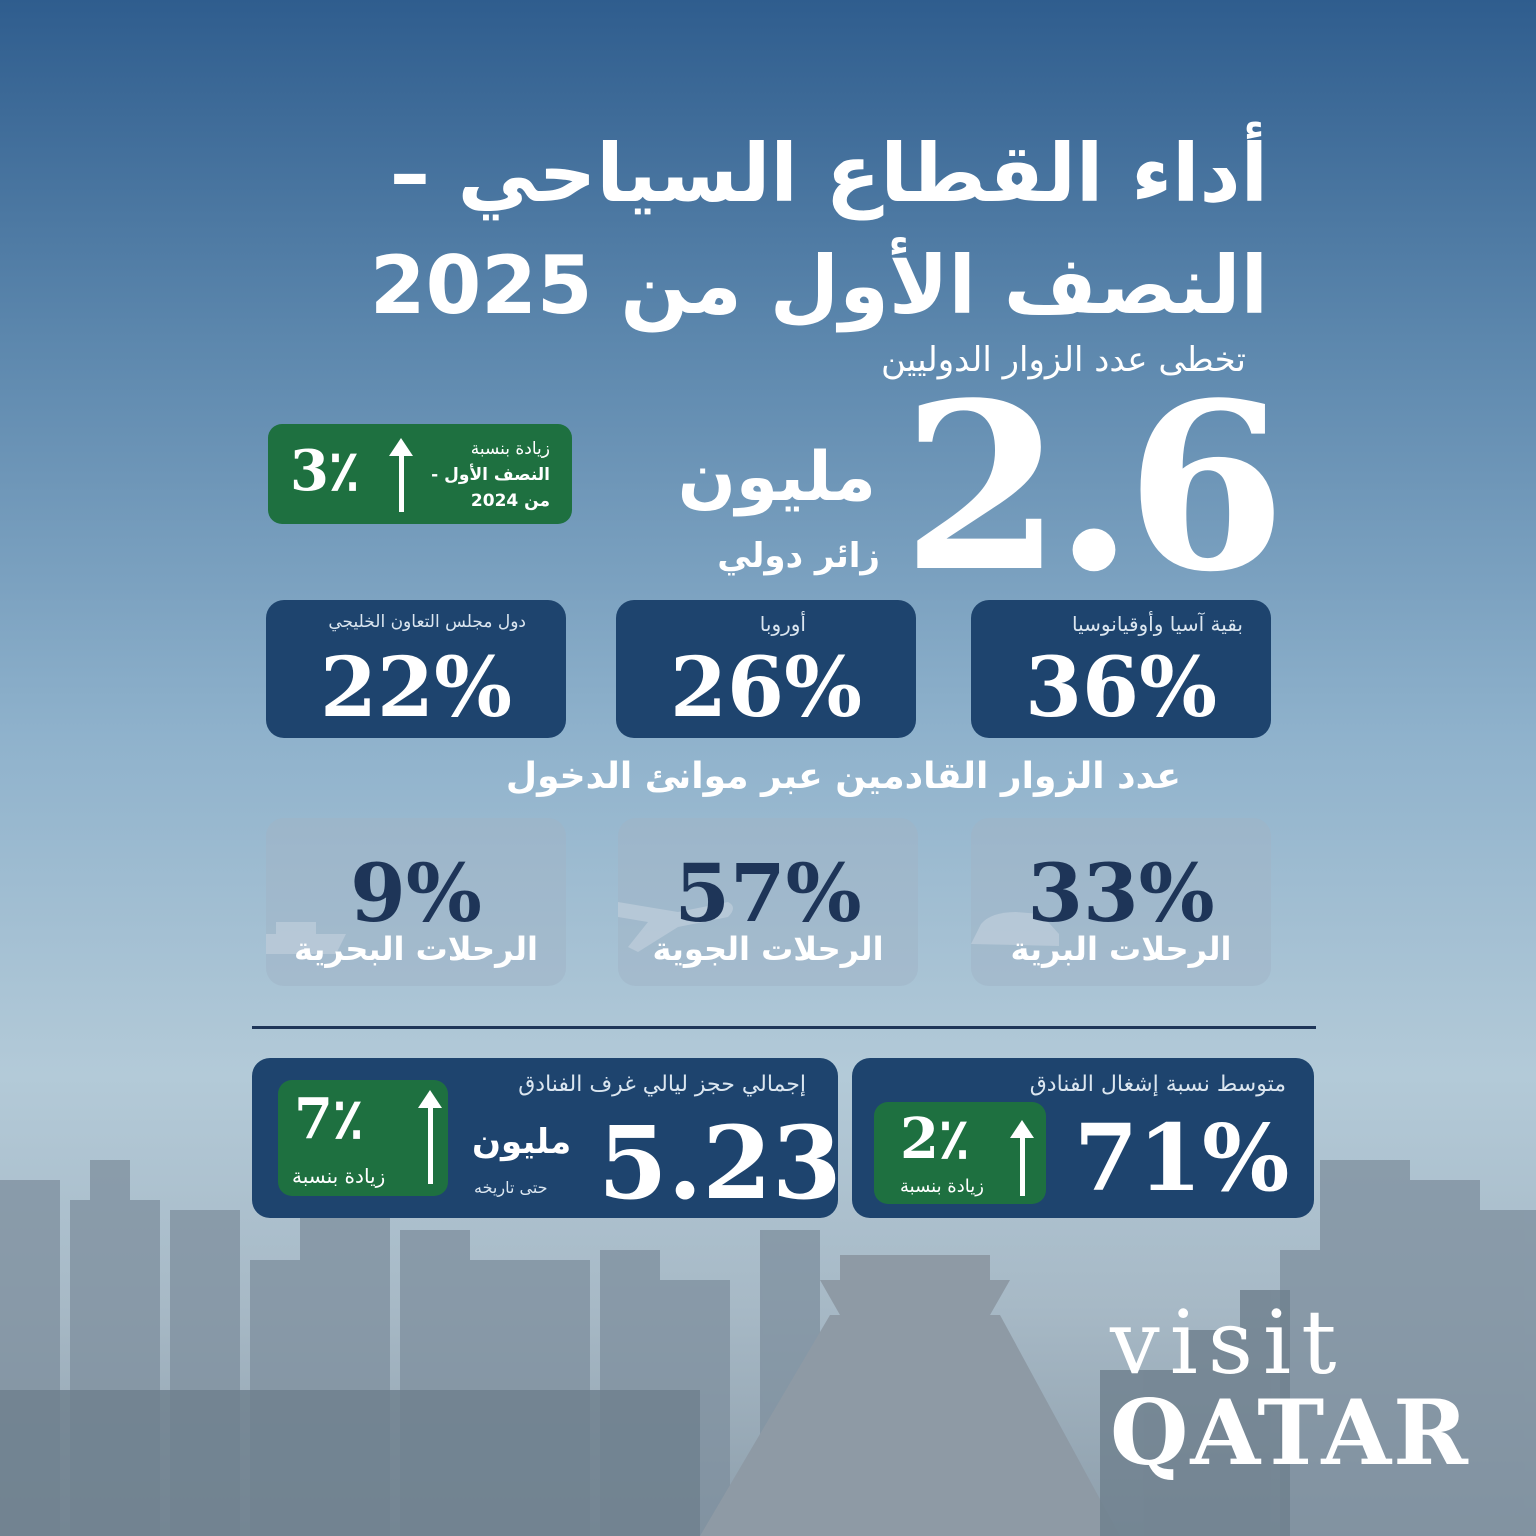 The height and width of the screenshot is (1536, 1536). What do you see at coordinates (416, 688) in the screenshot?
I see `region-value: 22%` at bounding box center [416, 688].